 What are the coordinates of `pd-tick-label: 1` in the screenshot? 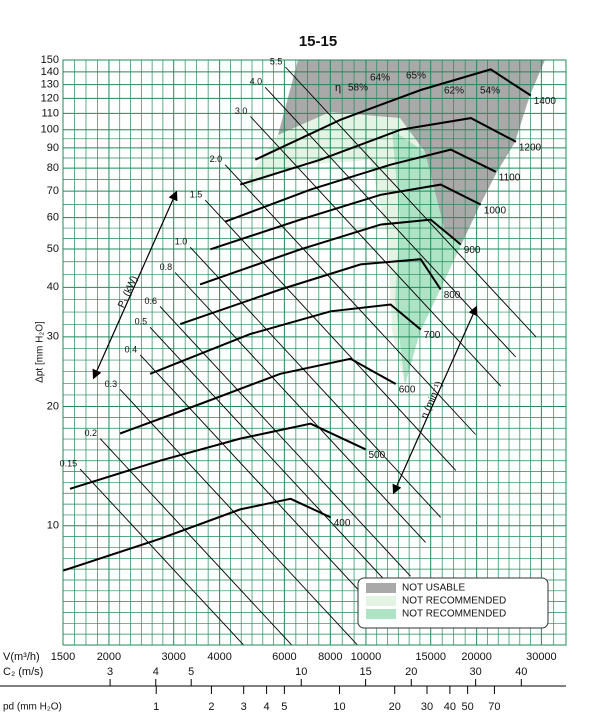 It's located at (156, 707).